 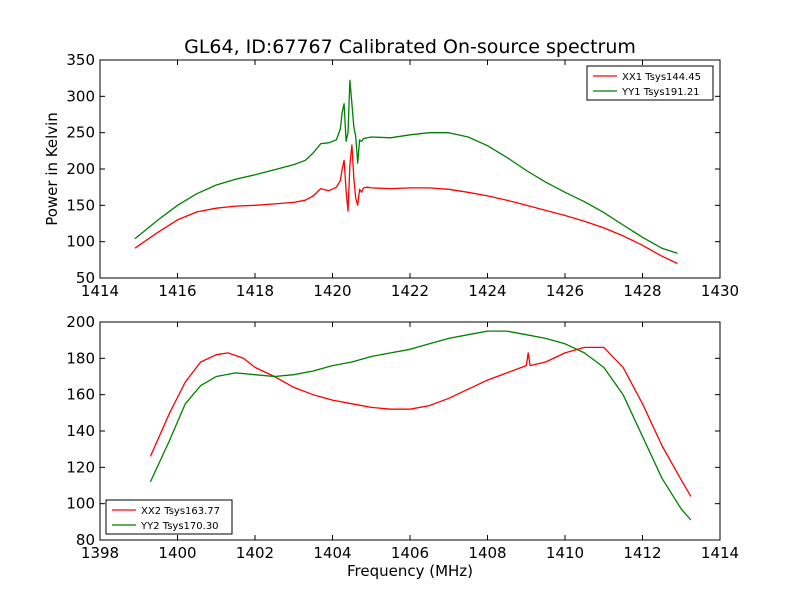 What do you see at coordinates (565, 291) in the screenshot?
I see `x-tick-label: 1426` at bounding box center [565, 291].